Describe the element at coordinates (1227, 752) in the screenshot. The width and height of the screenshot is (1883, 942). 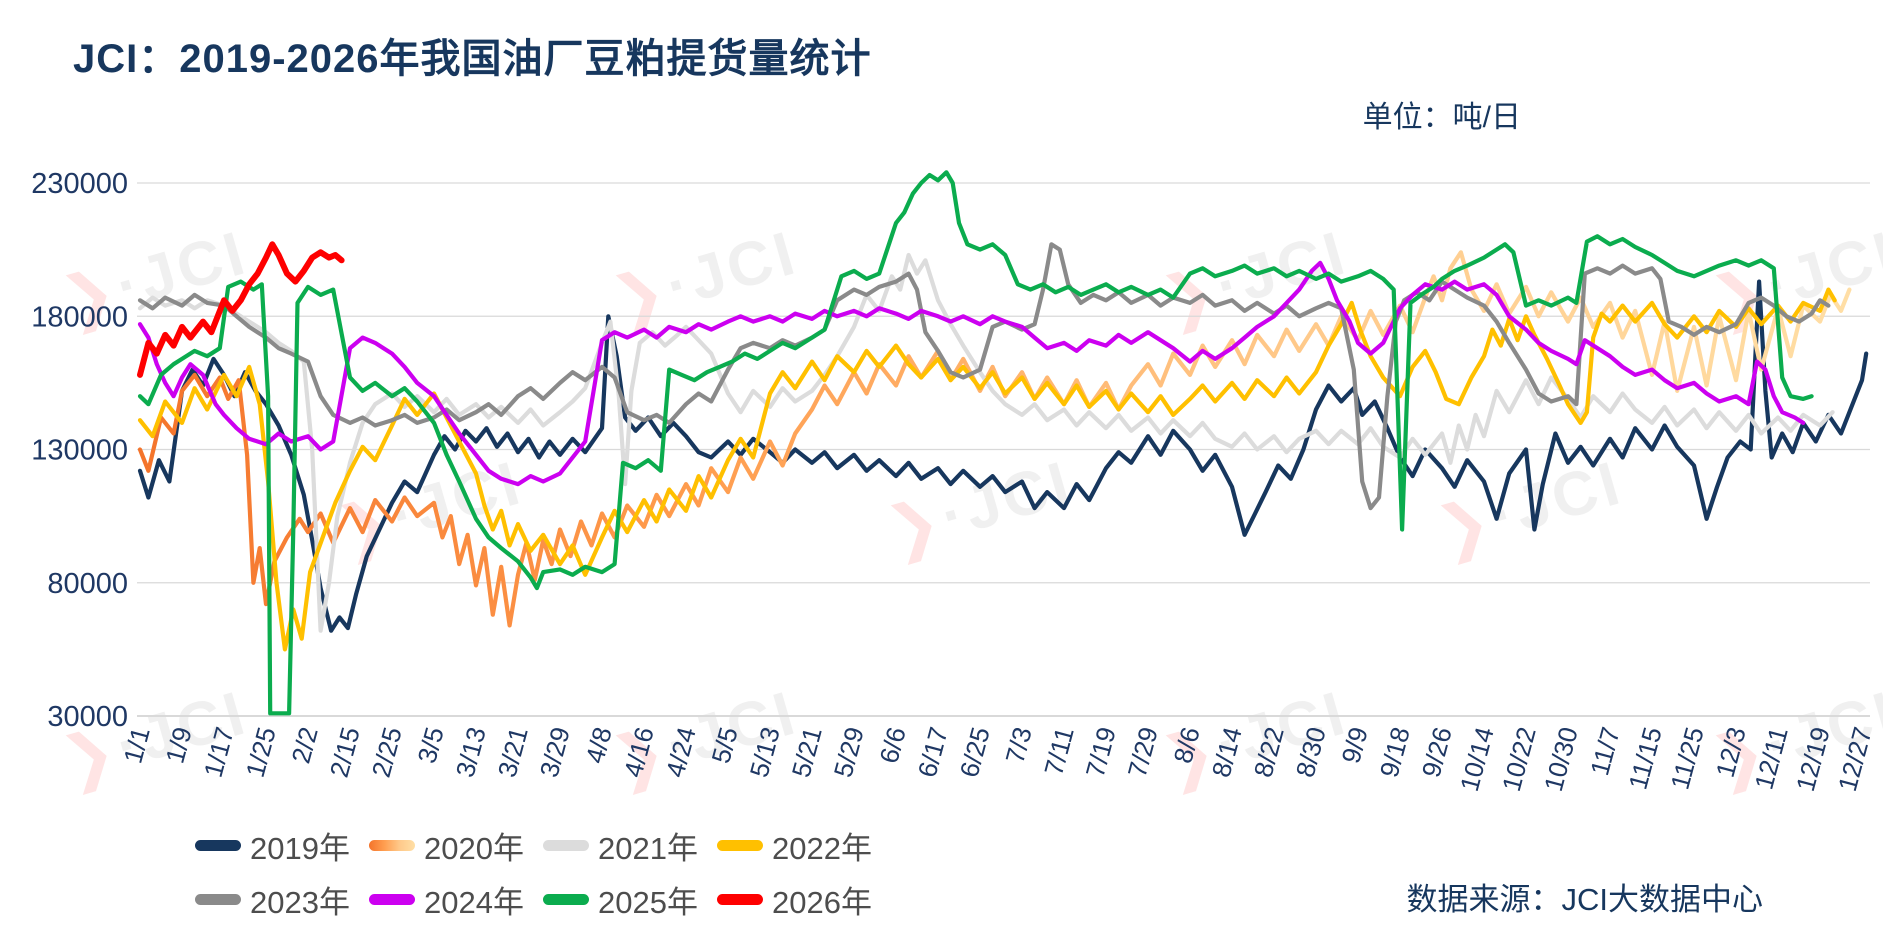
I see `x-axis-tick-label: 8/14` at that location.